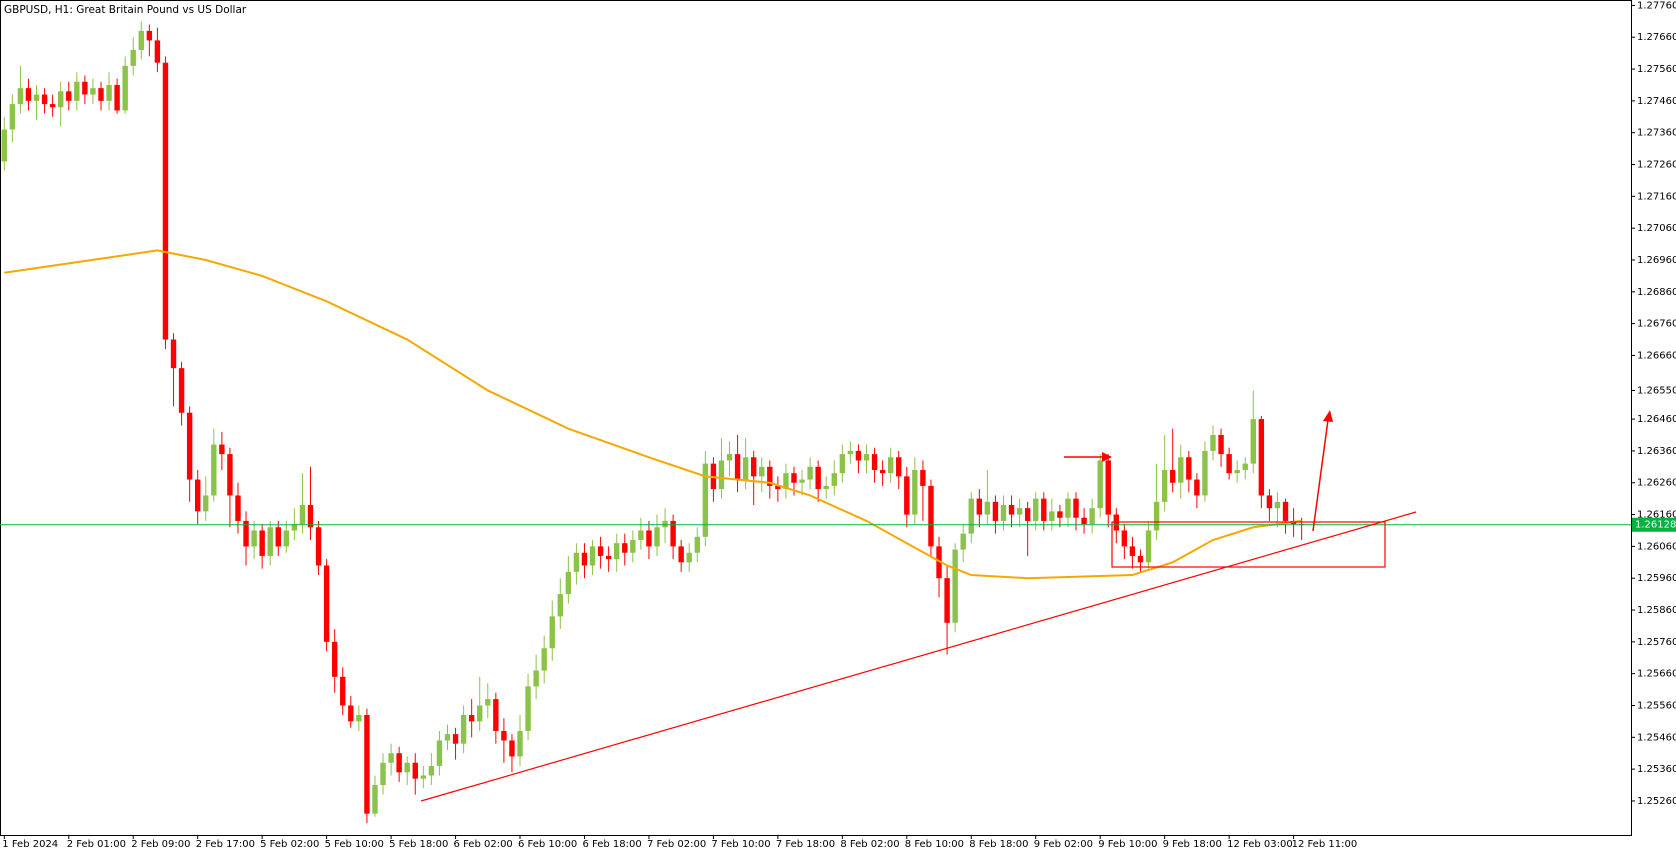  Describe the element at coordinates (1656, 324) in the screenshot. I see `y-tick-label: 1.26760` at that location.